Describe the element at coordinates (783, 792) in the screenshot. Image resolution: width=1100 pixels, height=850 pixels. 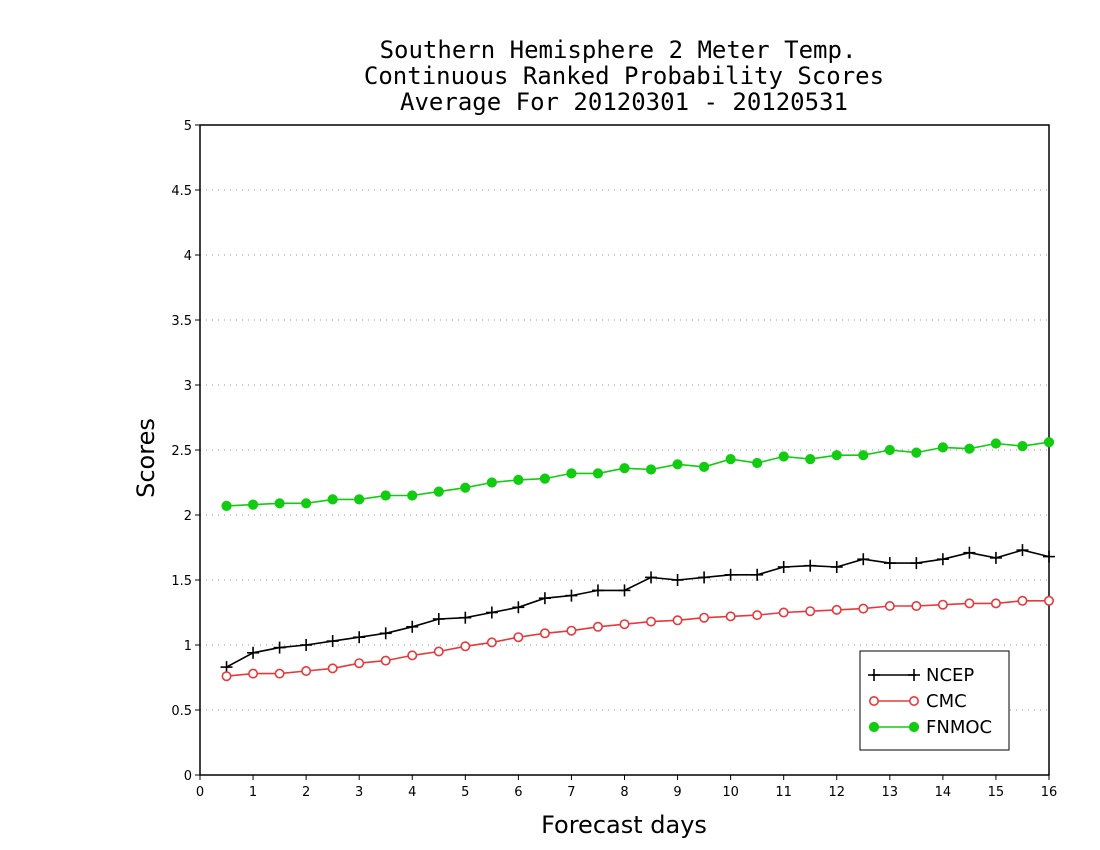
I see `x-tick-label: 11` at that location.